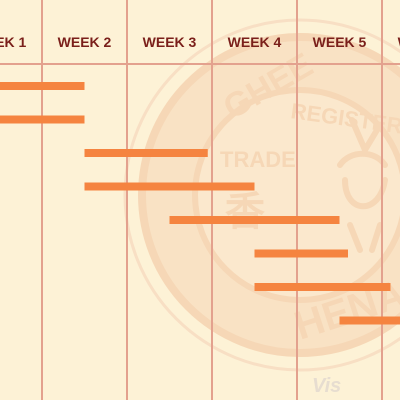  What do you see at coordinates (326, 386) in the screenshot?
I see `site-logo-watermark: Vis` at bounding box center [326, 386].